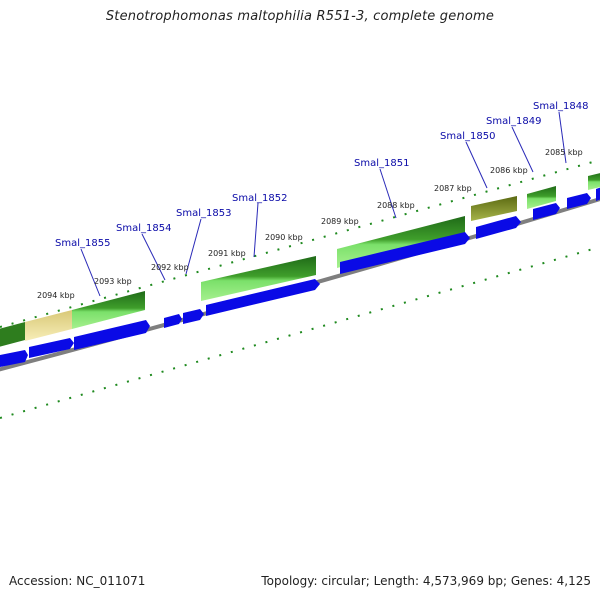 The height and width of the screenshot is (600, 600). I want to click on kbp-label: 2092 kbp, so click(170, 267).